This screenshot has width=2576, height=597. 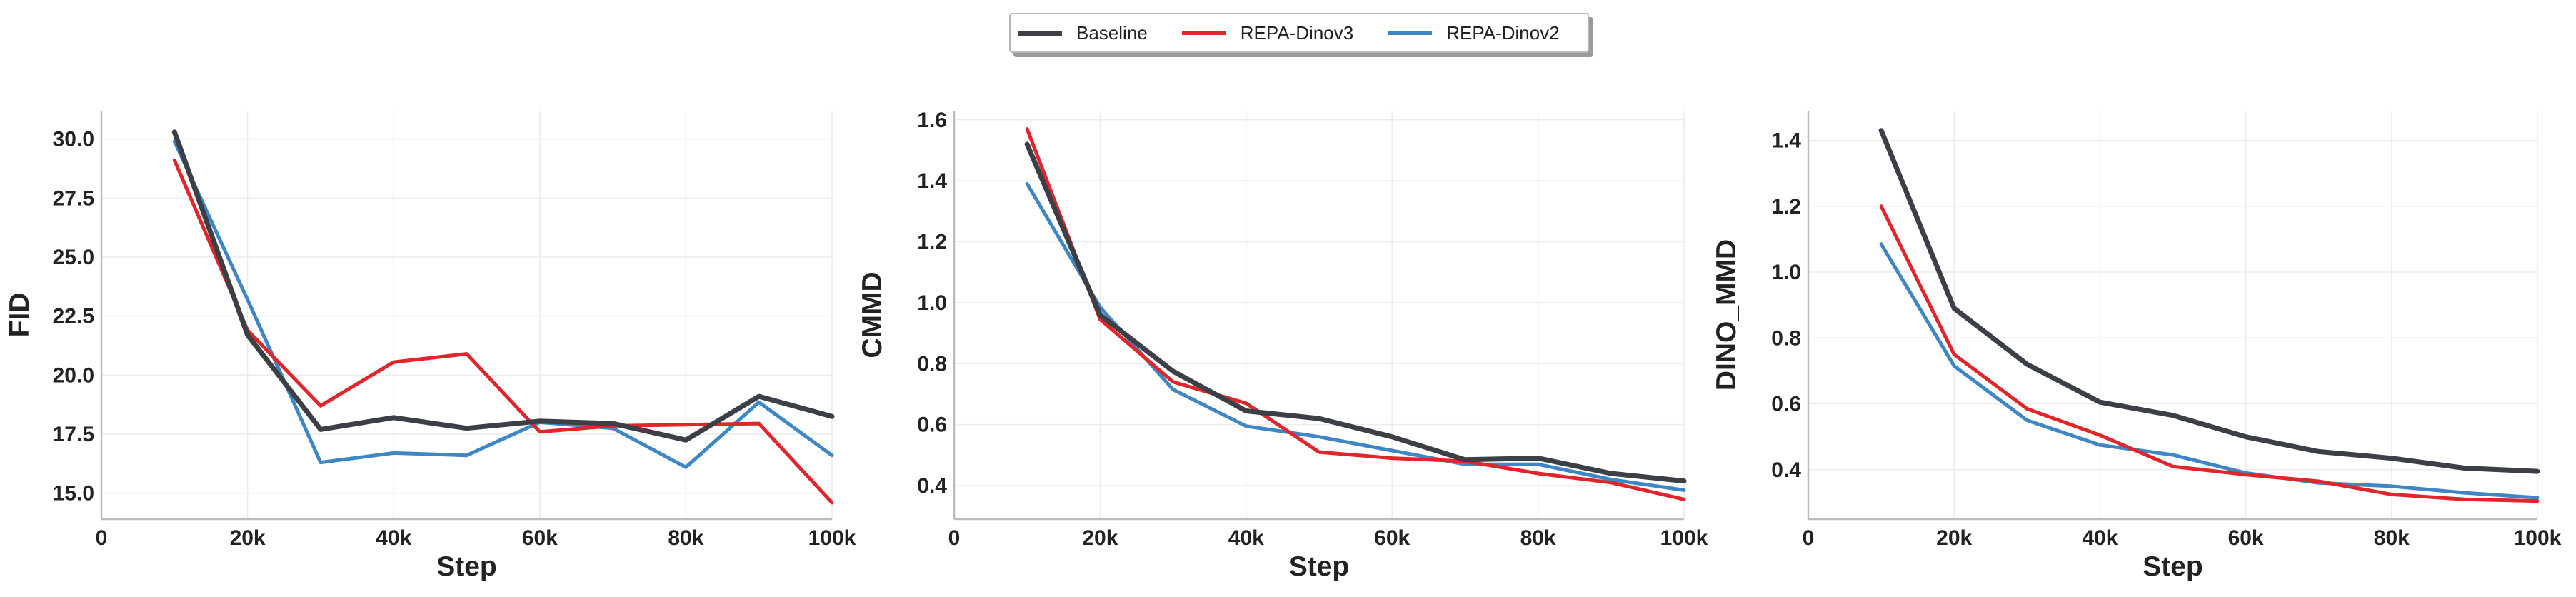 I want to click on legend-swatch-repa-dinov2, so click(x=1410, y=33).